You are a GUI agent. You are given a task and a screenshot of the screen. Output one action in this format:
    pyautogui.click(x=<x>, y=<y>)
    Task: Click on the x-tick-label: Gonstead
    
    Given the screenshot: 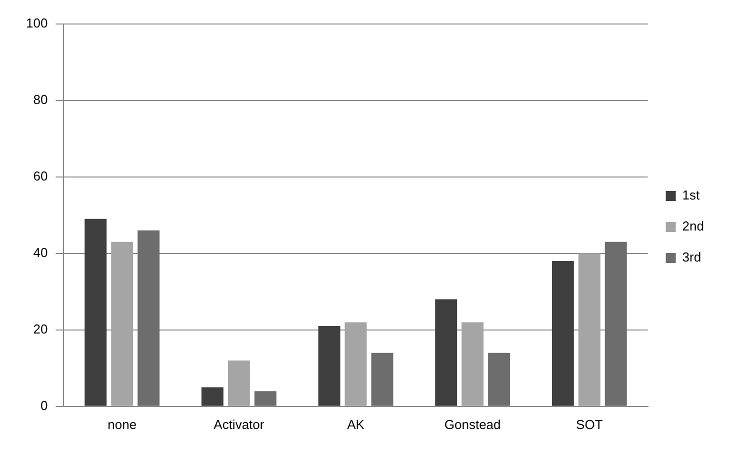 What is the action you would take?
    pyautogui.click(x=472, y=424)
    